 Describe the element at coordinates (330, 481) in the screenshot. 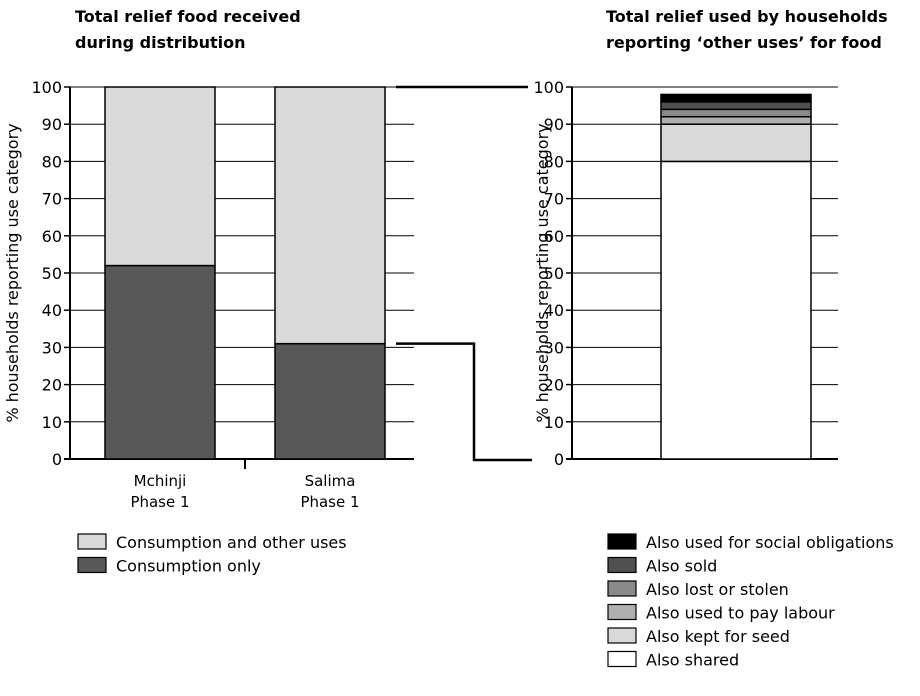

I see `x-category-label: Salima` at that location.